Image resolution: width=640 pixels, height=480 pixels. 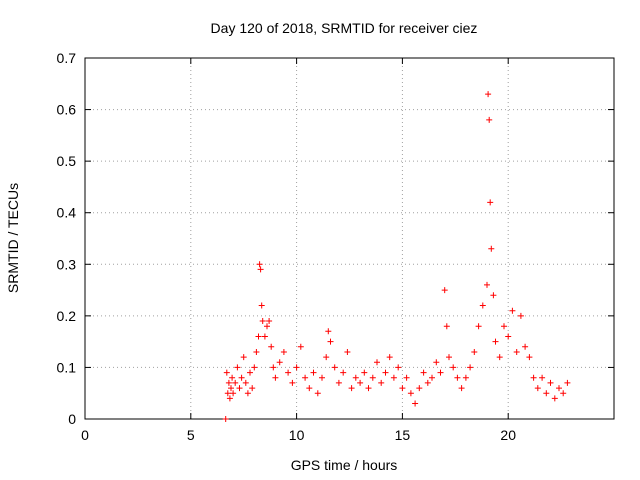 What do you see at coordinates (403, 435) in the screenshot?
I see `x-tick-label: 15` at bounding box center [403, 435].